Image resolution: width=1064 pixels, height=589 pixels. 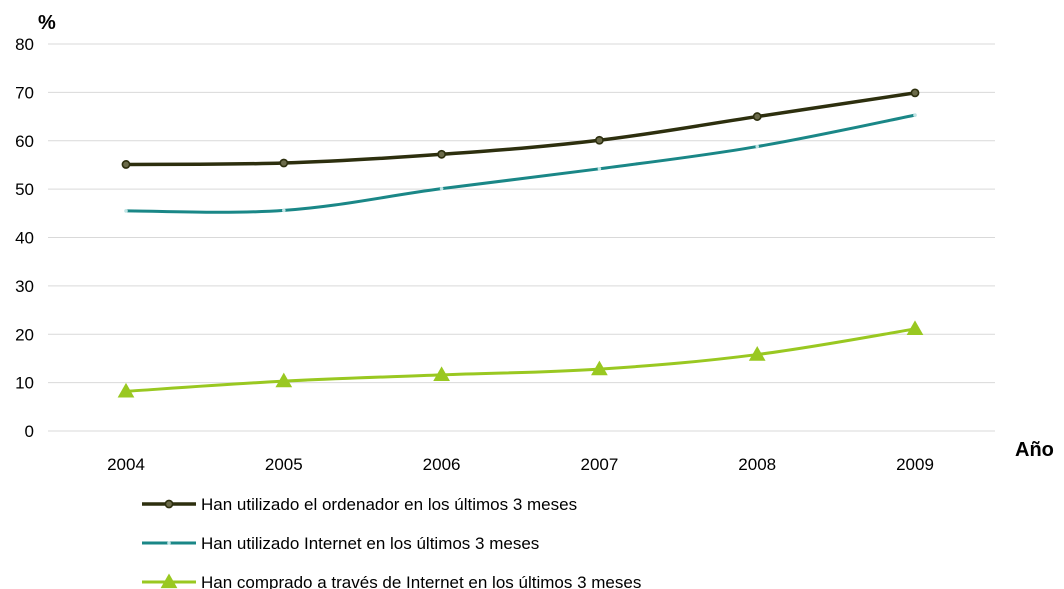 I want to click on x-tick-label: 2008, so click(x=757, y=464).